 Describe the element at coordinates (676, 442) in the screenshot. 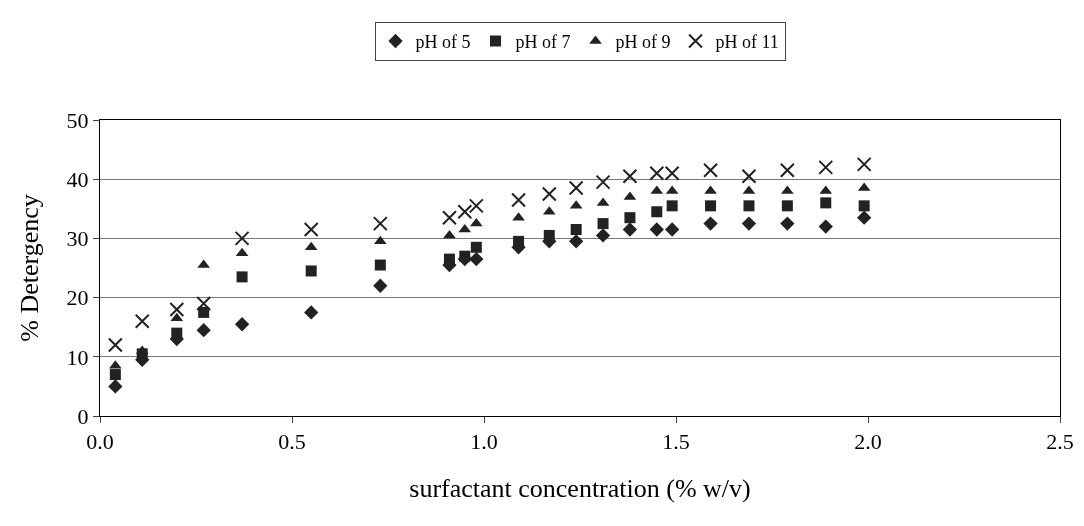

I see `x-tick-label: 1.5` at that location.